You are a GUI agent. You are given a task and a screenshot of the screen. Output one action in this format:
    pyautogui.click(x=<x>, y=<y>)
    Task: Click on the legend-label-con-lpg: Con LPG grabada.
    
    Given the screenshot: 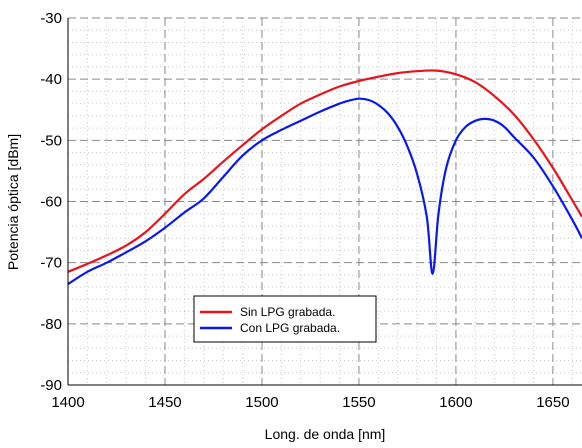 What is the action you would take?
    pyautogui.click(x=290, y=328)
    